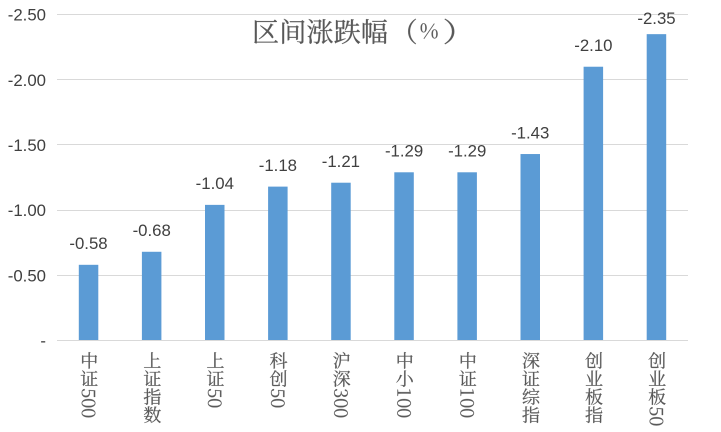 The height and width of the screenshot is (432, 721). Describe the element at coordinates (278, 165) in the screenshot. I see `svg-text: -1.18` at that location.